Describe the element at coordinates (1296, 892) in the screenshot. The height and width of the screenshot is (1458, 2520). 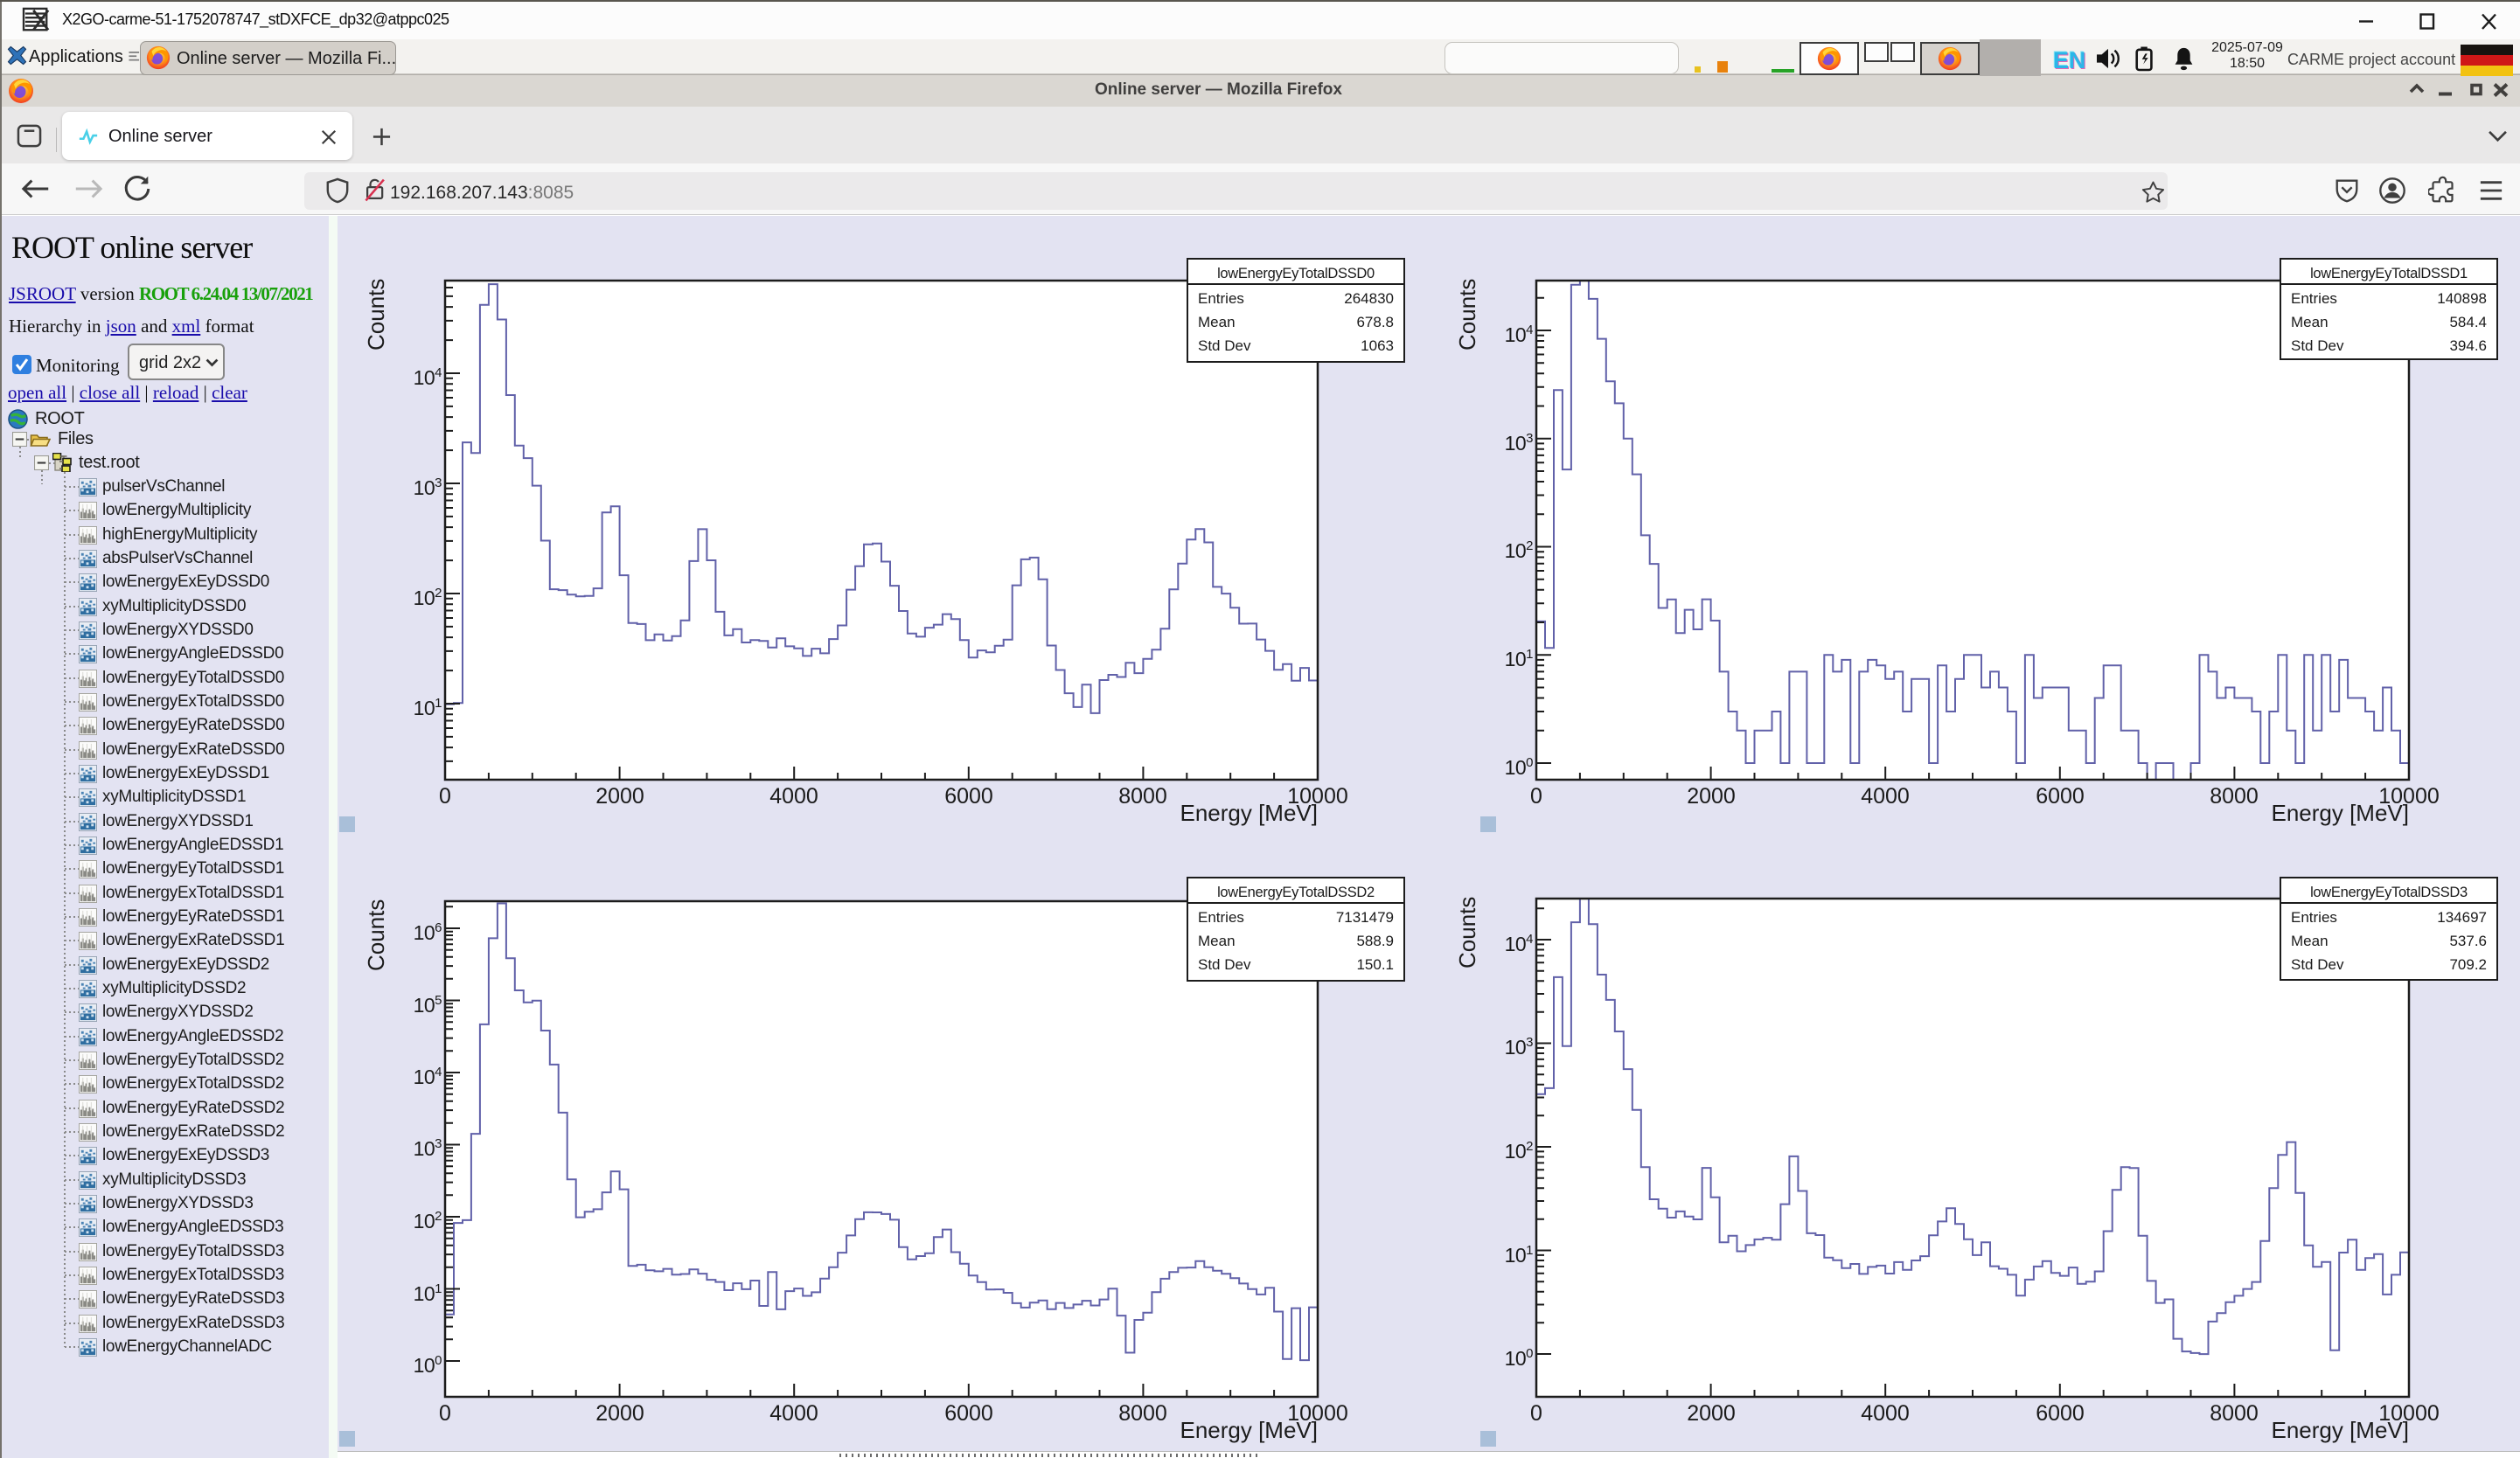
I see `svg-text: lowEnergyEyTotalDSSD2` at that location.